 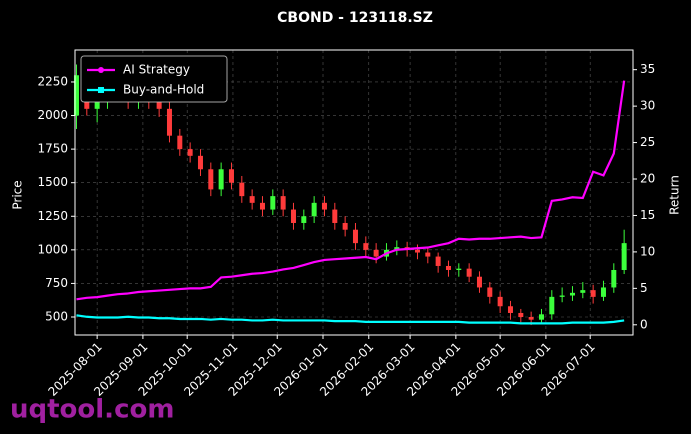 I want to click on legend-label: AI Strategy, so click(x=156, y=70).